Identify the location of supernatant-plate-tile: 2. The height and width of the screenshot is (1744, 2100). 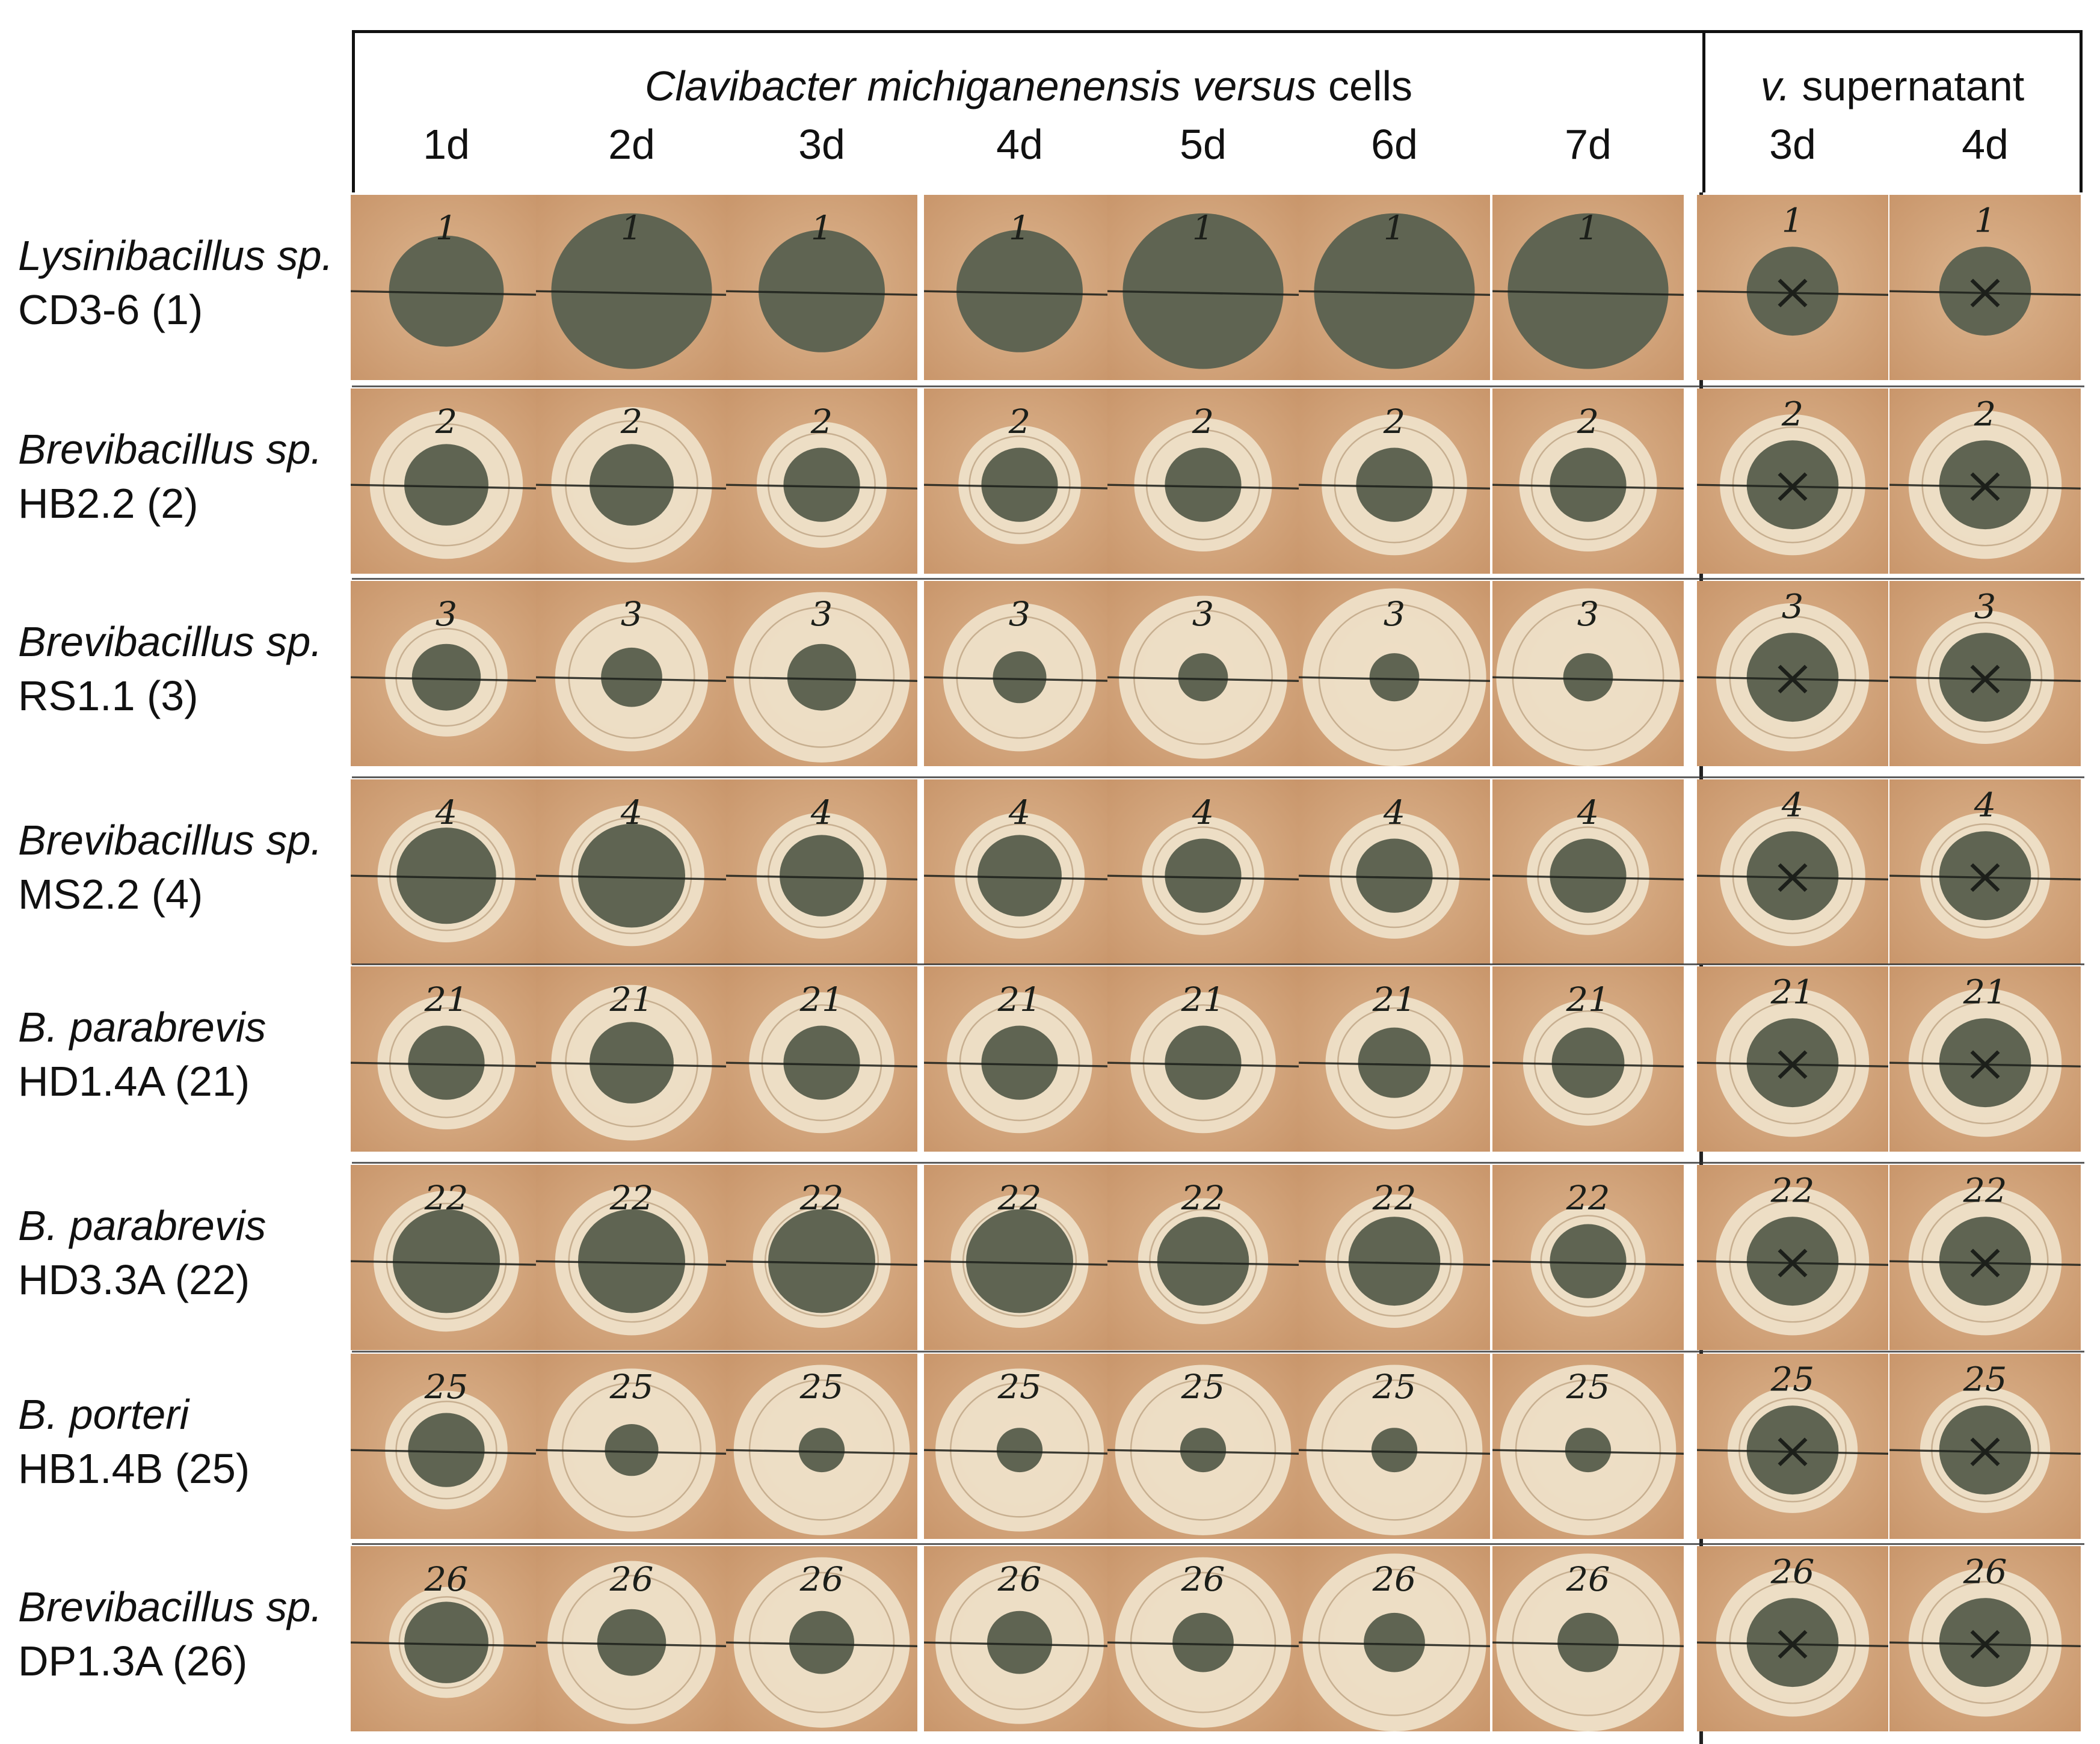
(1792, 481).